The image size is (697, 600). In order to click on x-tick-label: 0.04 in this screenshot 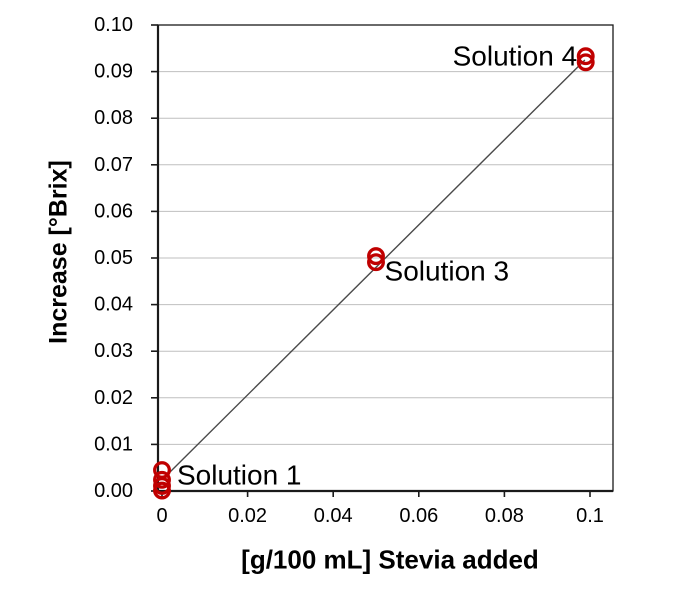, I will do `click(333, 516)`.